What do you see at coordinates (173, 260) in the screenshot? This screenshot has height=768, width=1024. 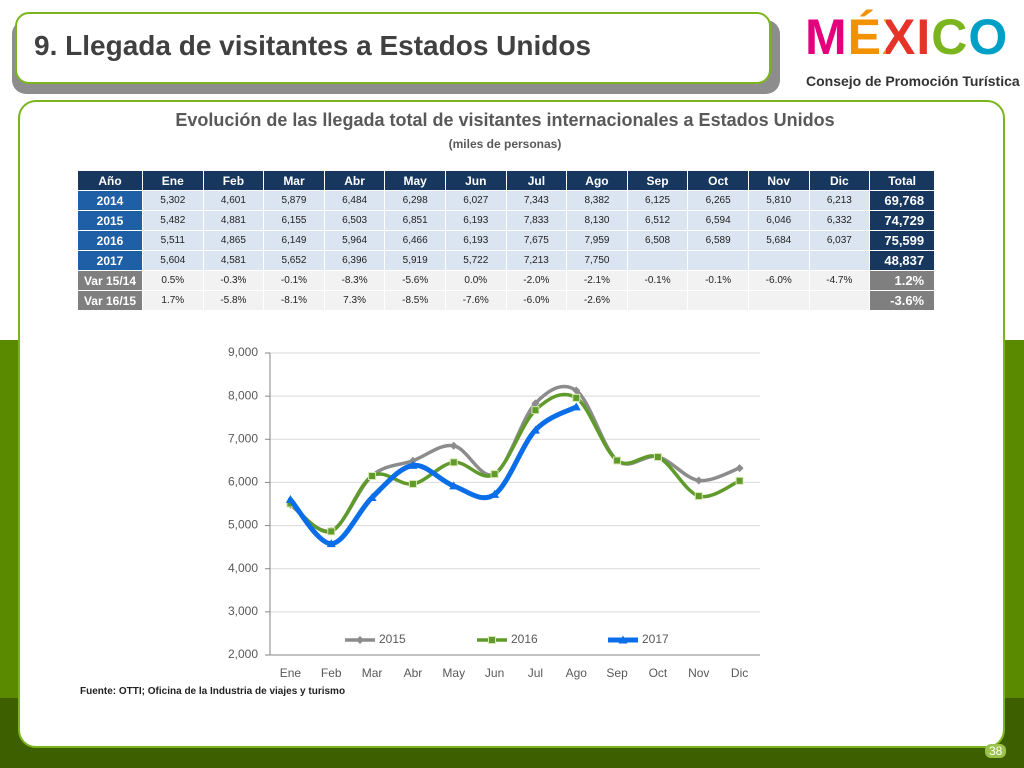 I see `table-cell: 5,604` at bounding box center [173, 260].